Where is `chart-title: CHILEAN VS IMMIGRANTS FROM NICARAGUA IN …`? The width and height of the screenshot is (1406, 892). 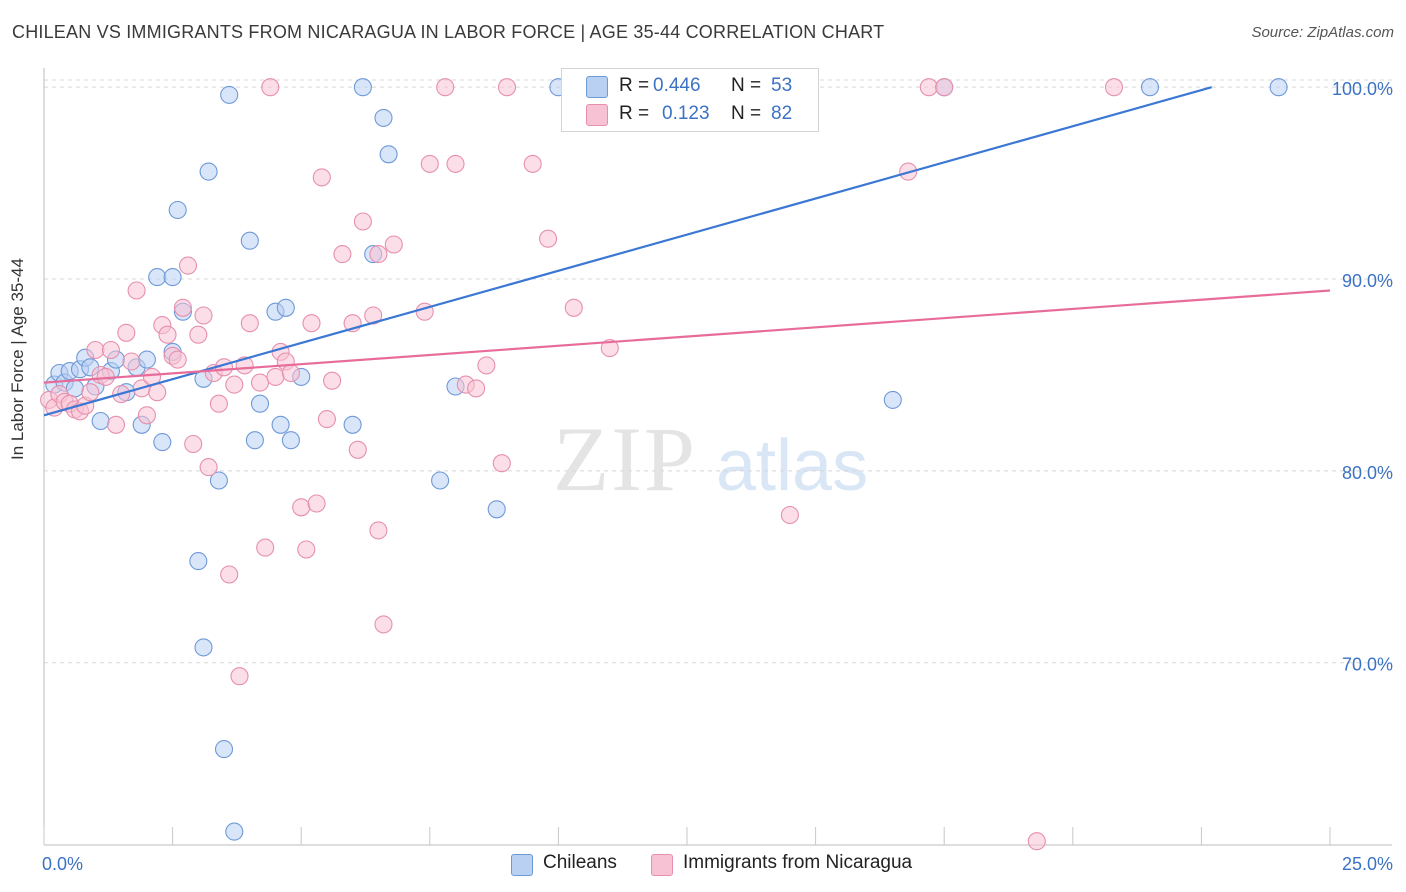
chart-title: CHILEAN VS IMMIGRANTS FROM NICARAGUA IN … is located at coordinates (448, 32).